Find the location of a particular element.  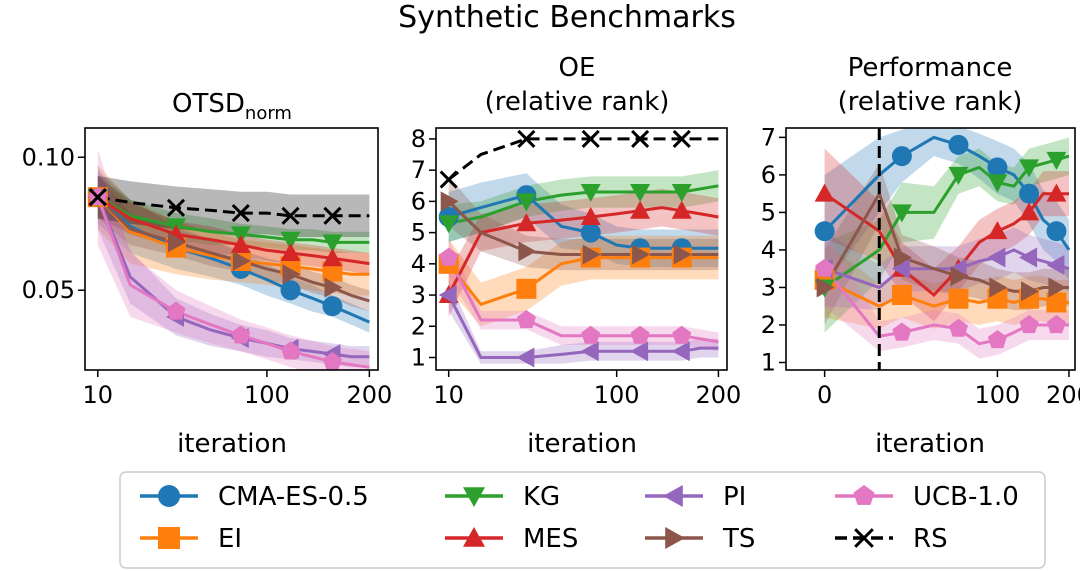

legend-item-cma-es-0.5: CMA-ES-0.5 is located at coordinates (254, 497).